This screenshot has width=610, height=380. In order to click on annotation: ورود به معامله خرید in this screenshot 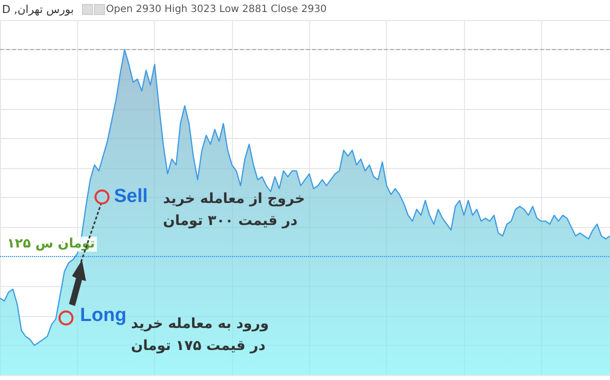, I will do `click(200, 324)`.